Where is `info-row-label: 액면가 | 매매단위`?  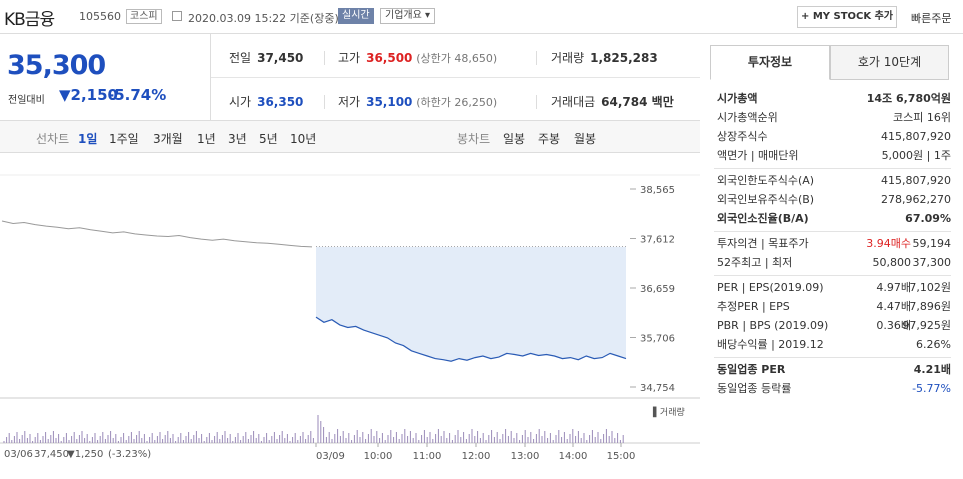 info-row-label: 액면가 | 매매단위 is located at coordinates (758, 155).